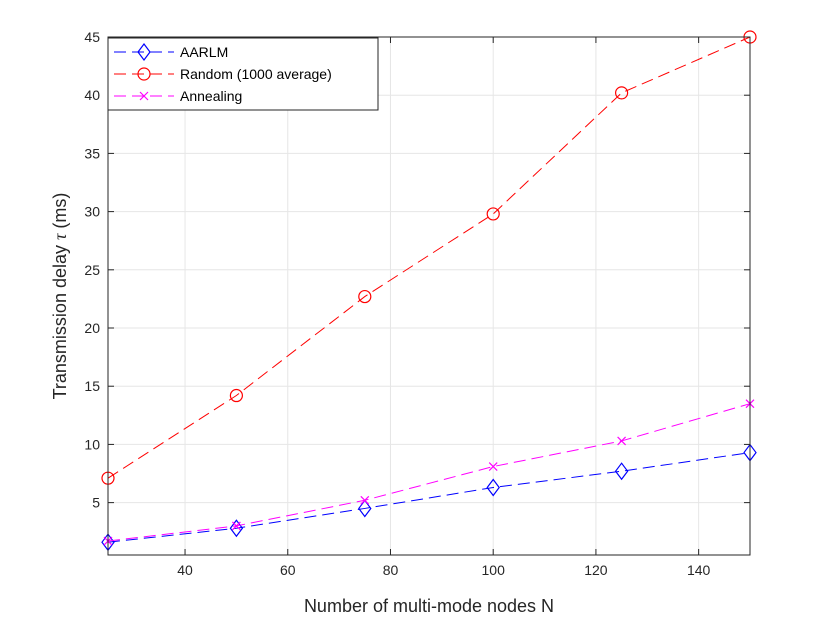  What do you see at coordinates (92, 328) in the screenshot?
I see `y-tick-label-20: 20` at bounding box center [92, 328].